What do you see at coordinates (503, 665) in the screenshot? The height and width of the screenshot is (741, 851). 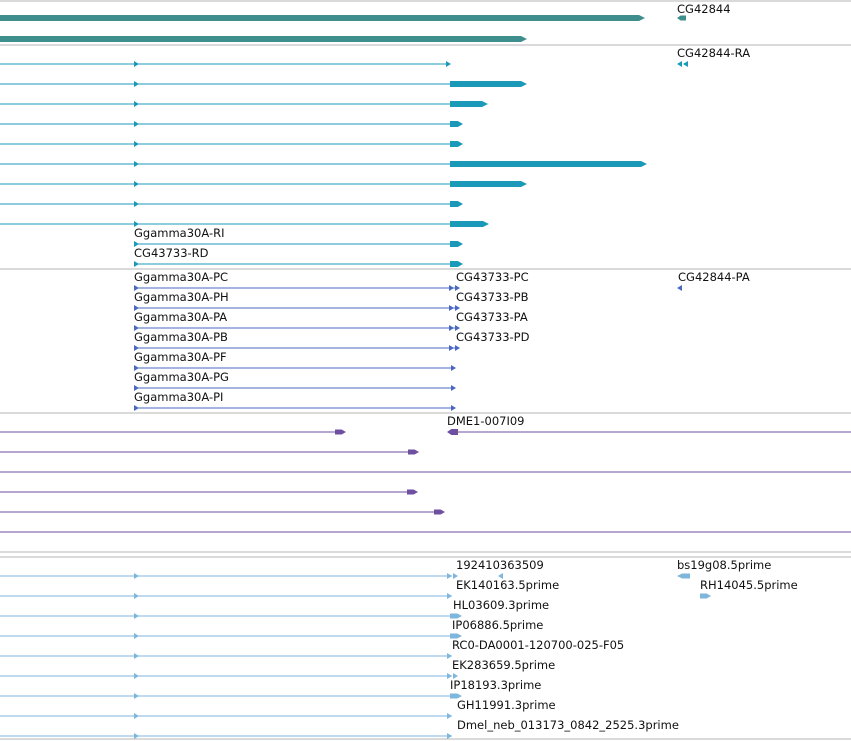 I see `est-label: EK283659.5prime` at bounding box center [503, 665].